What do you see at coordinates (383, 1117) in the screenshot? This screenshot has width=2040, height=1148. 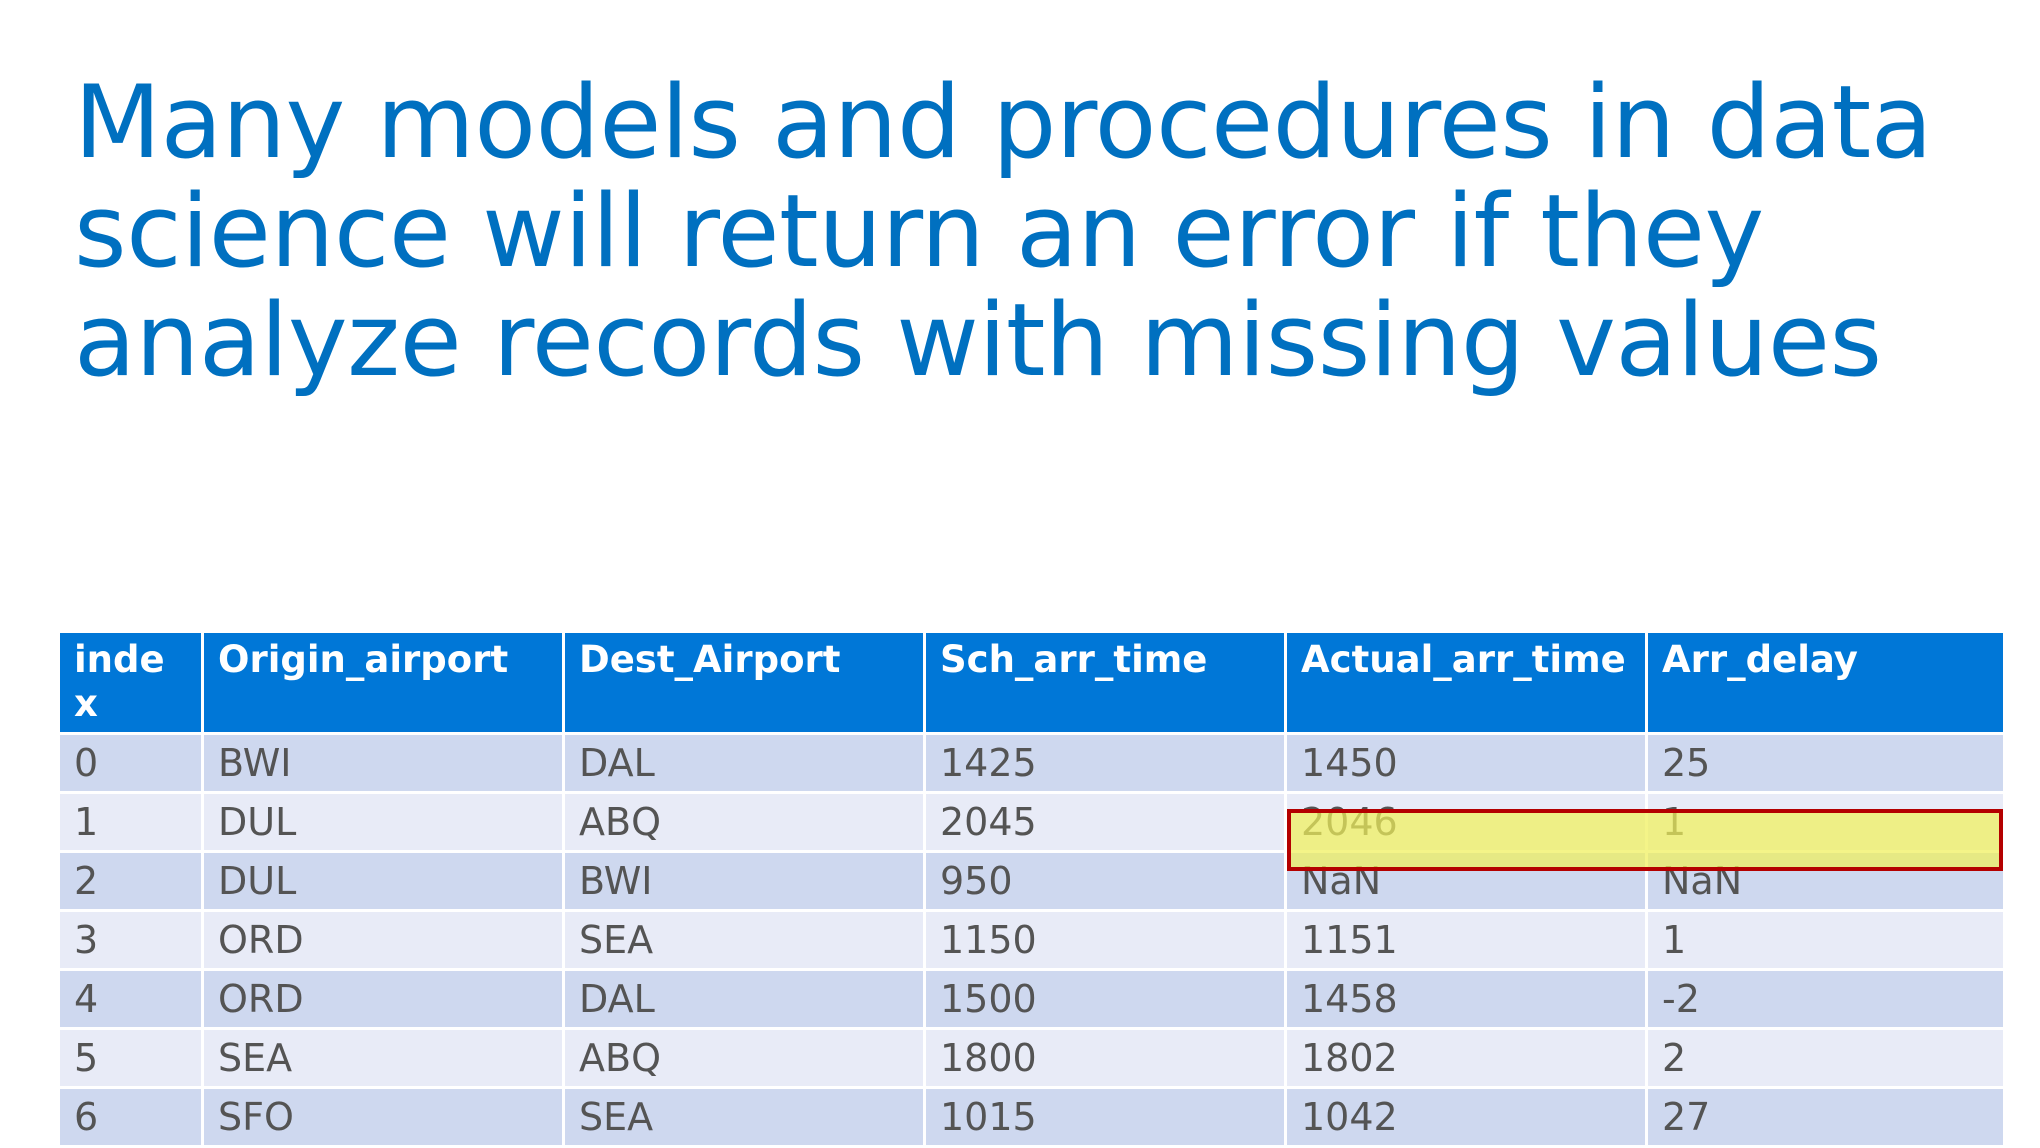 I see `table-cell: SFO` at bounding box center [383, 1117].